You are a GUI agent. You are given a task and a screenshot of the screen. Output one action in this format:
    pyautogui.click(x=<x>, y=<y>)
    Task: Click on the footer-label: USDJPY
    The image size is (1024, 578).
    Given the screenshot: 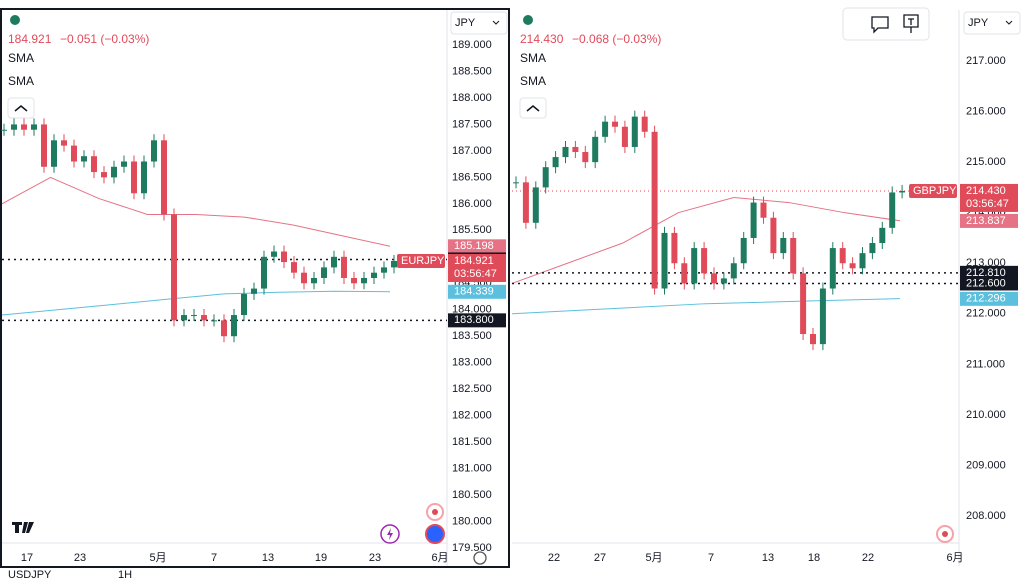 What is the action you would take?
    pyautogui.click(x=30, y=573)
    